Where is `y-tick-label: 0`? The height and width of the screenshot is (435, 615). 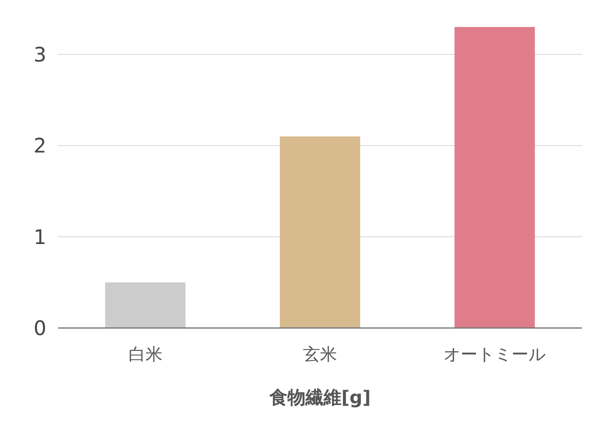
y-tick-label: 0 is located at coordinates (40, 328).